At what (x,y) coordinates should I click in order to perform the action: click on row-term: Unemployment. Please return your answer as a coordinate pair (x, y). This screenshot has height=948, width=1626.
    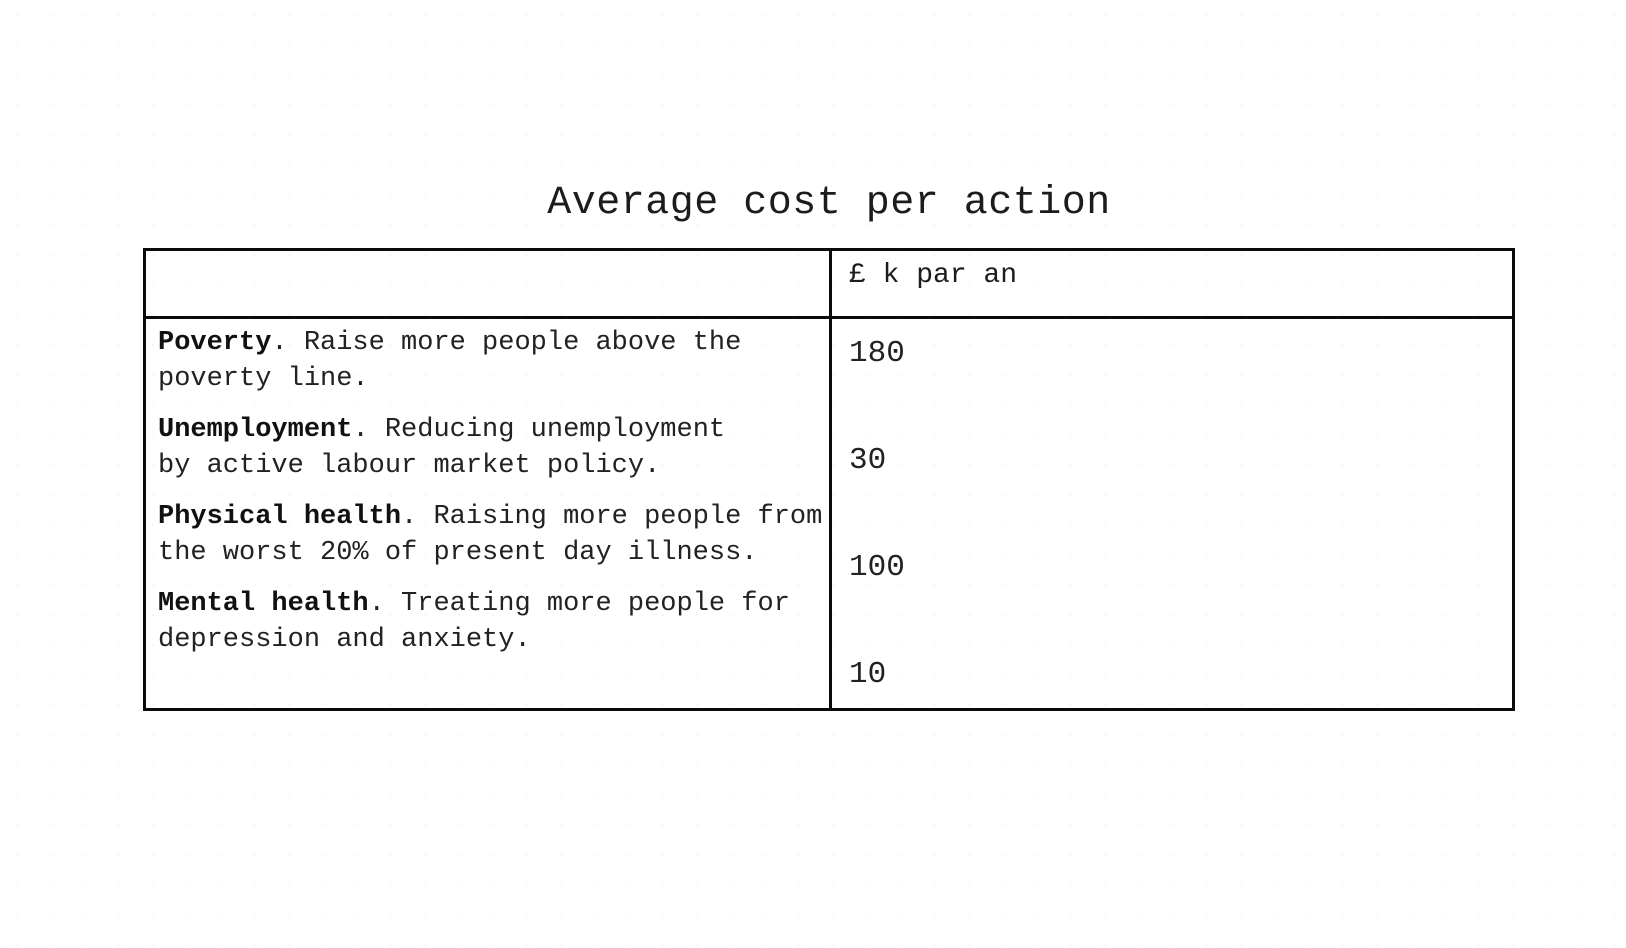
    Looking at the image, I should click on (255, 430).